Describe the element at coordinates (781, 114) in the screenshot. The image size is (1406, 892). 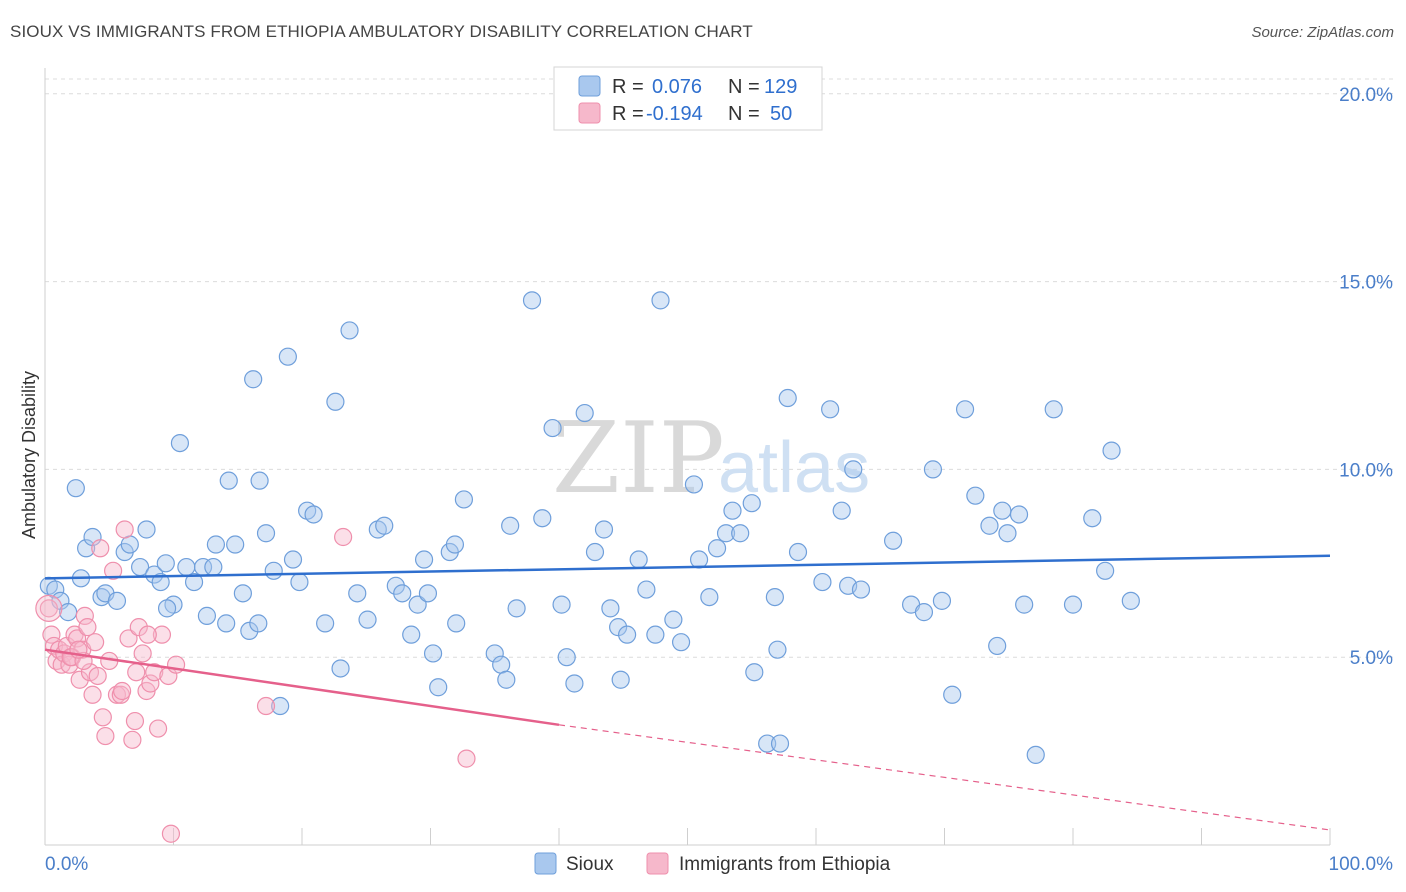
I see `legend-n-value-ethiopia: 50` at that location.